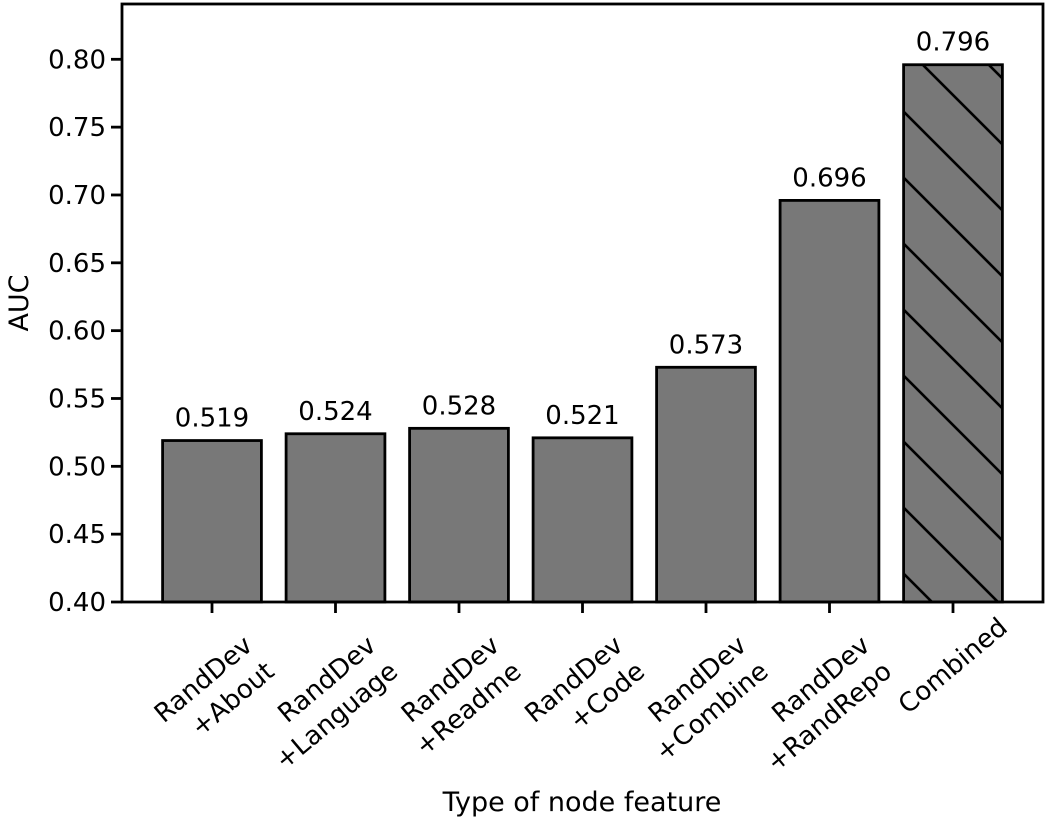 Image resolution: width=1050 pixels, height=823 pixels. What do you see at coordinates (701, 698) in the screenshot?
I see `x-tick-label: RandDev+Combine` at bounding box center [701, 698].